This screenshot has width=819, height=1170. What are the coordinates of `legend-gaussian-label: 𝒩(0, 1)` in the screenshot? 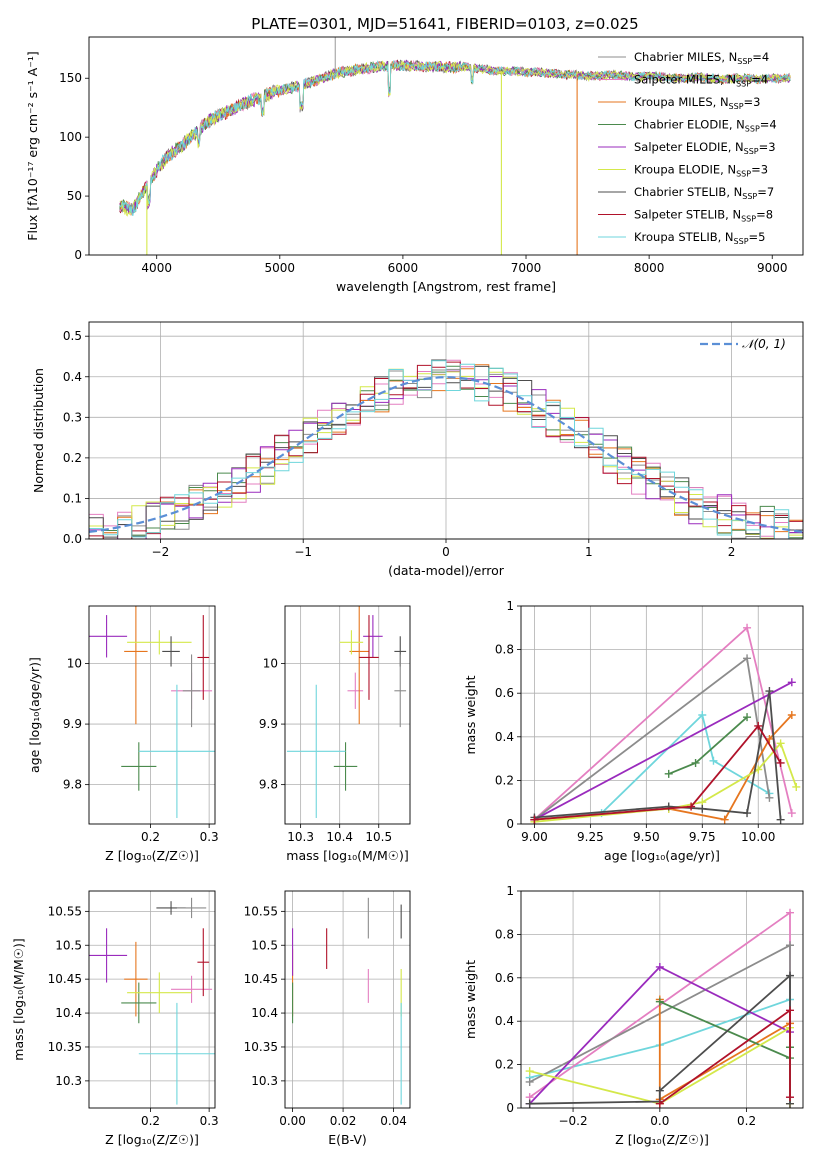 It's located at (764, 344).